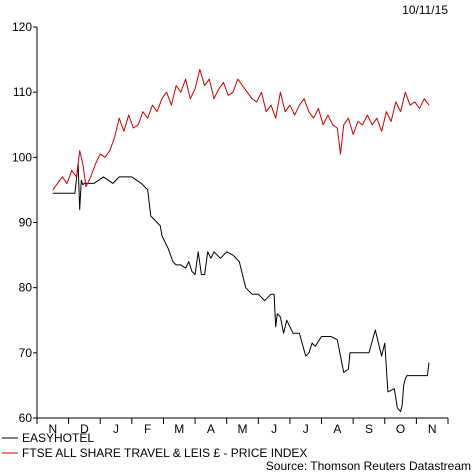 This screenshot has width=475, height=476. I want to click on x-tick-label: S, so click(369, 429).